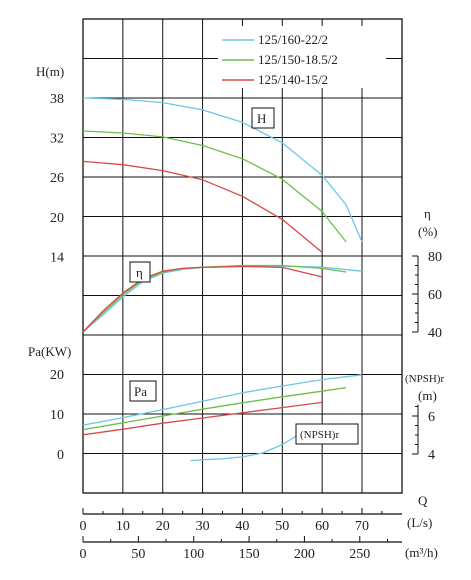  Describe the element at coordinates (242, 526) in the screenshot. I see `flow-tick-label-ls: 40` at that location.